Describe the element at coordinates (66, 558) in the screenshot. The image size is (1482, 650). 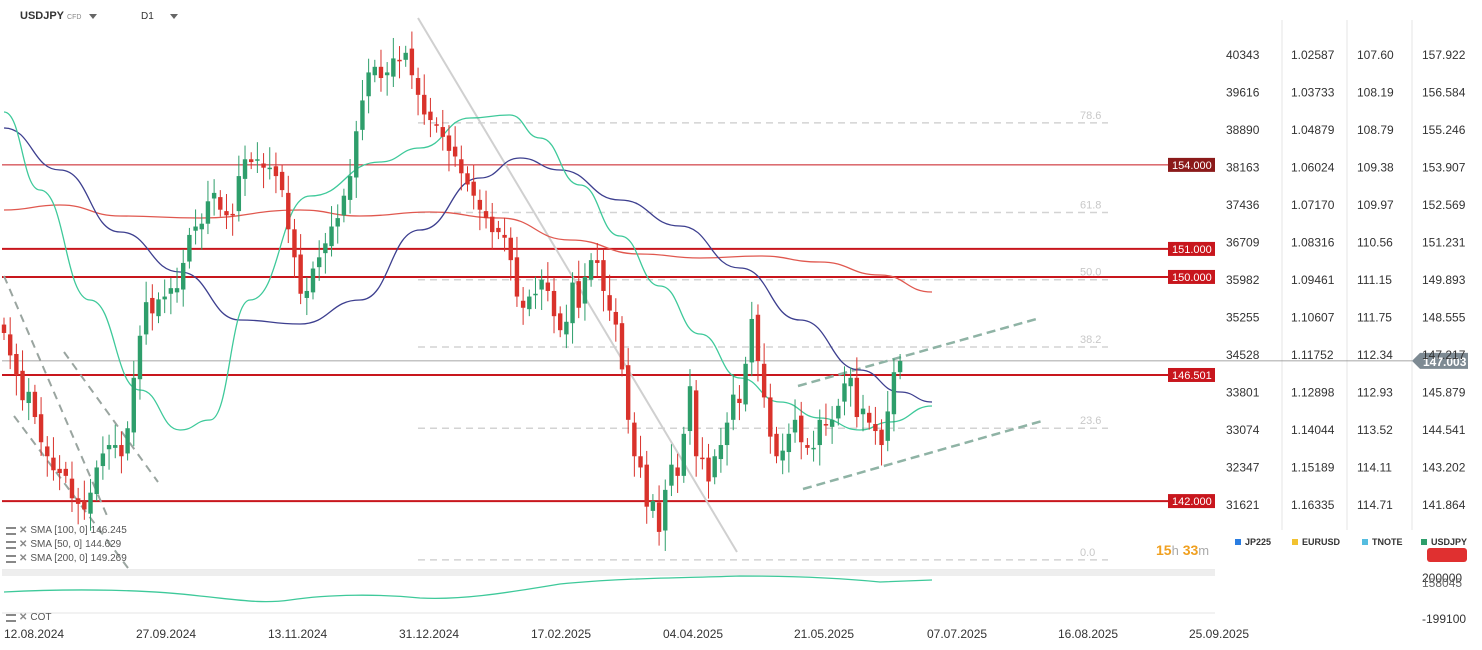
I see `indicator-sma-200: ✕ SMA [200, 0] 149.269` at that location.